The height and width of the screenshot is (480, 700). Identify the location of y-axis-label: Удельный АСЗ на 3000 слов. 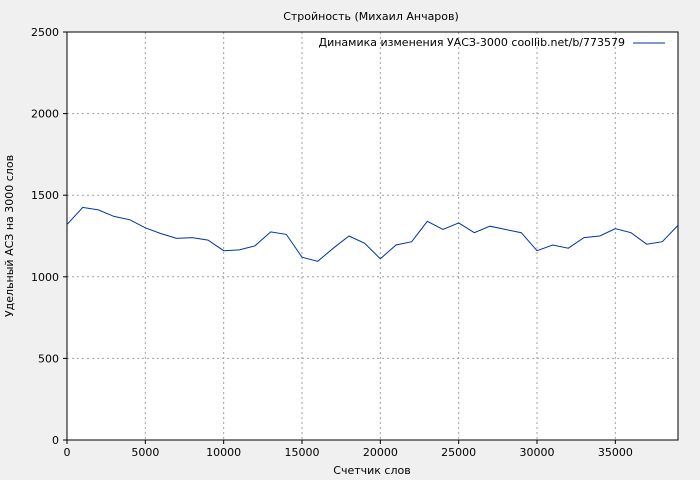
(9, 236).